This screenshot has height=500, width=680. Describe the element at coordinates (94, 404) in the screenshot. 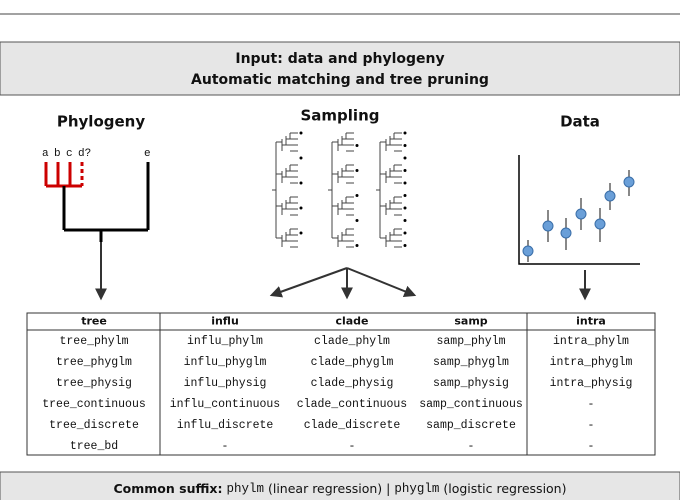

I see `cell: tree_continuous` at that location.